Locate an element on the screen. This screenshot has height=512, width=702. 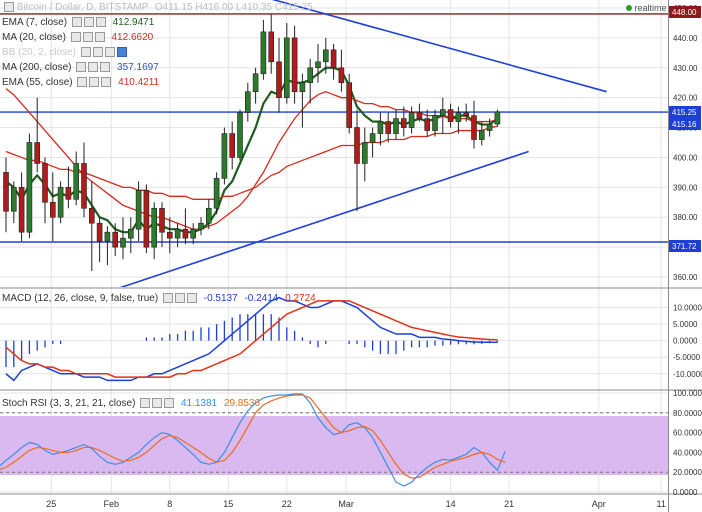
price-tick-label: 440.00 is located at coordinates (685, 38).